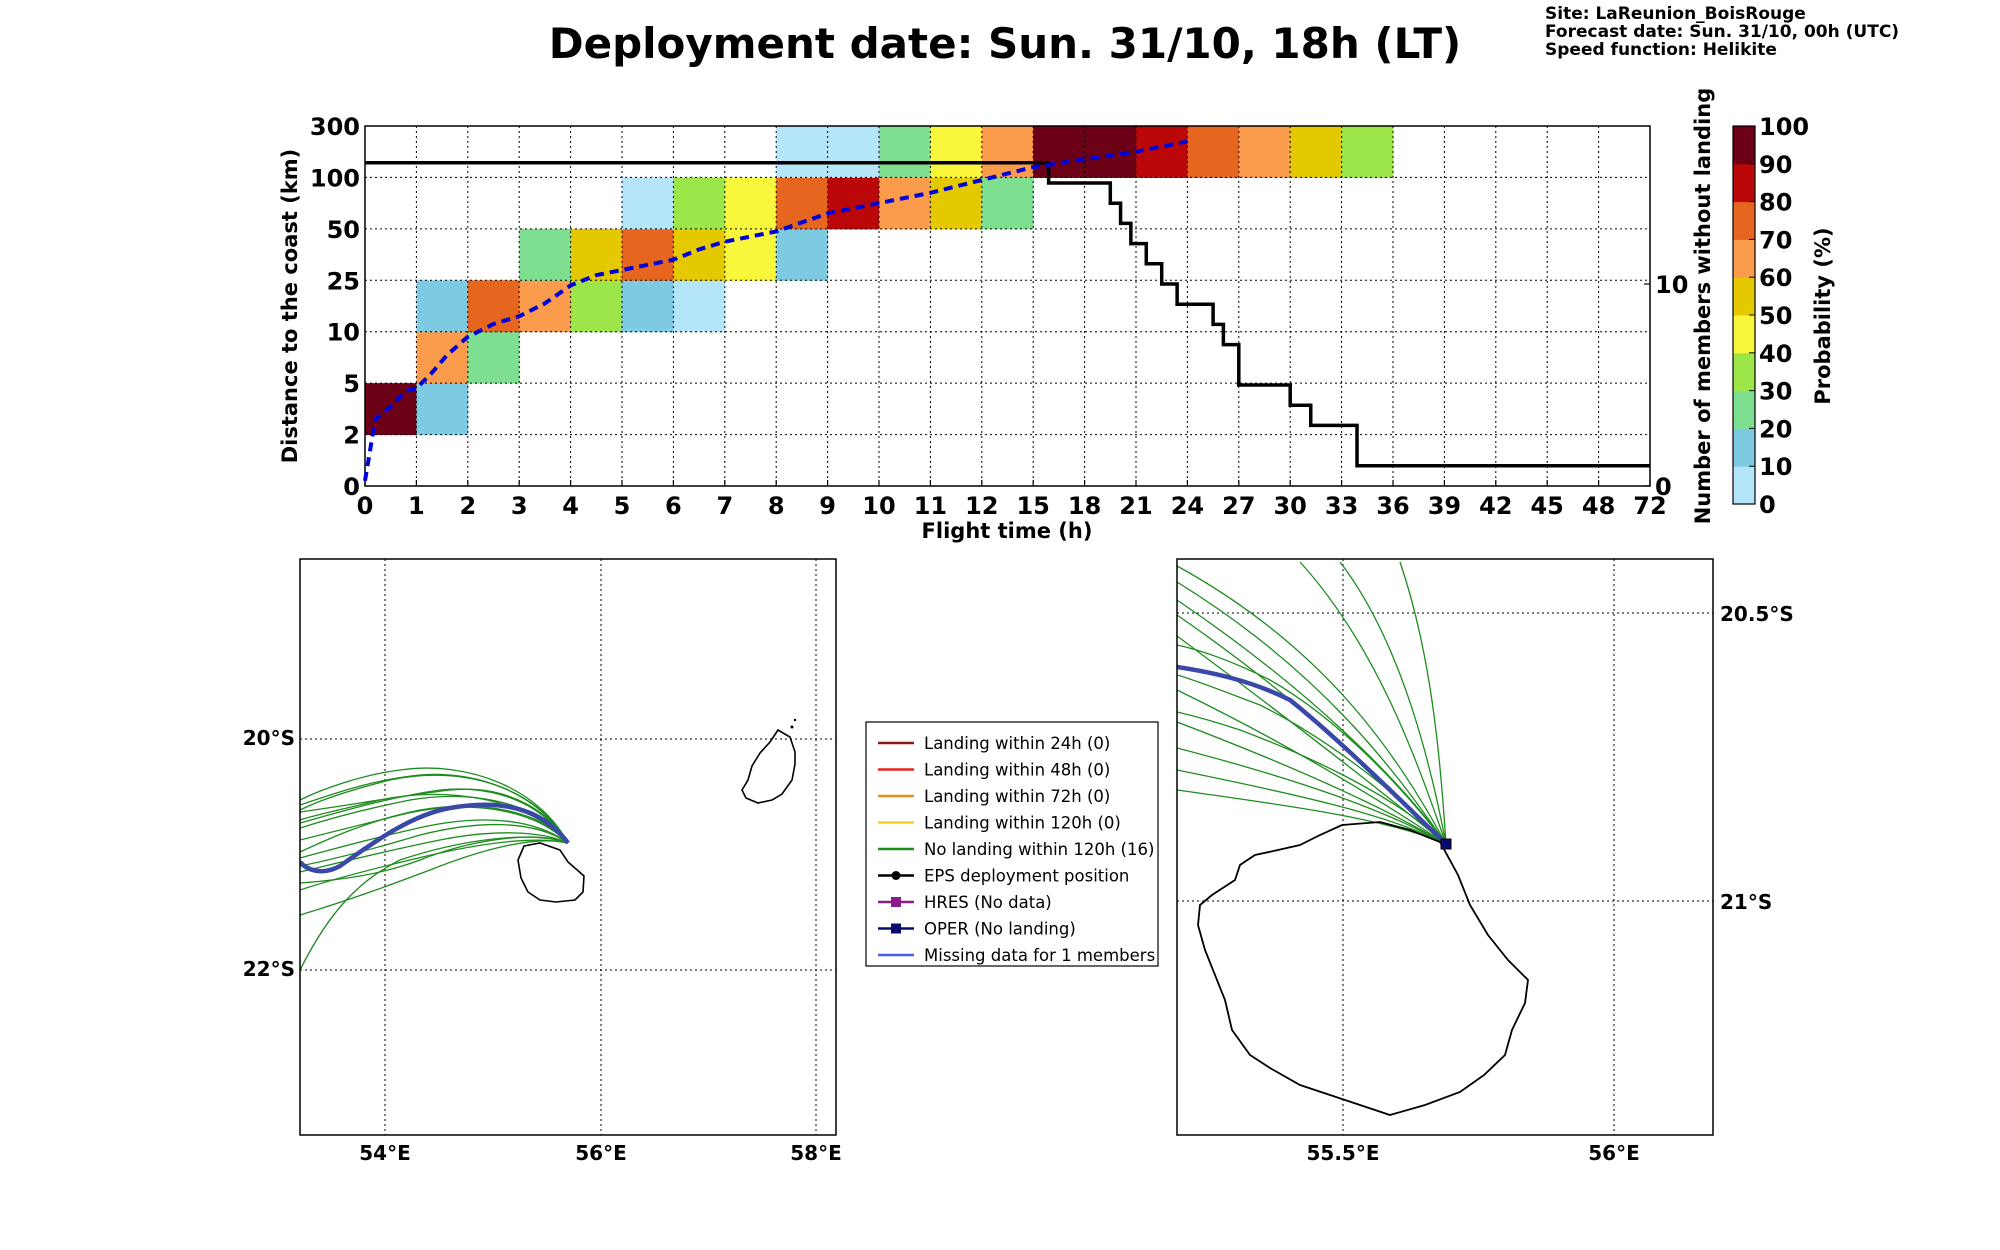 The image size is (2000, 1250). I want to click on legend-label: OPER (No landing), so click(1000, 929).